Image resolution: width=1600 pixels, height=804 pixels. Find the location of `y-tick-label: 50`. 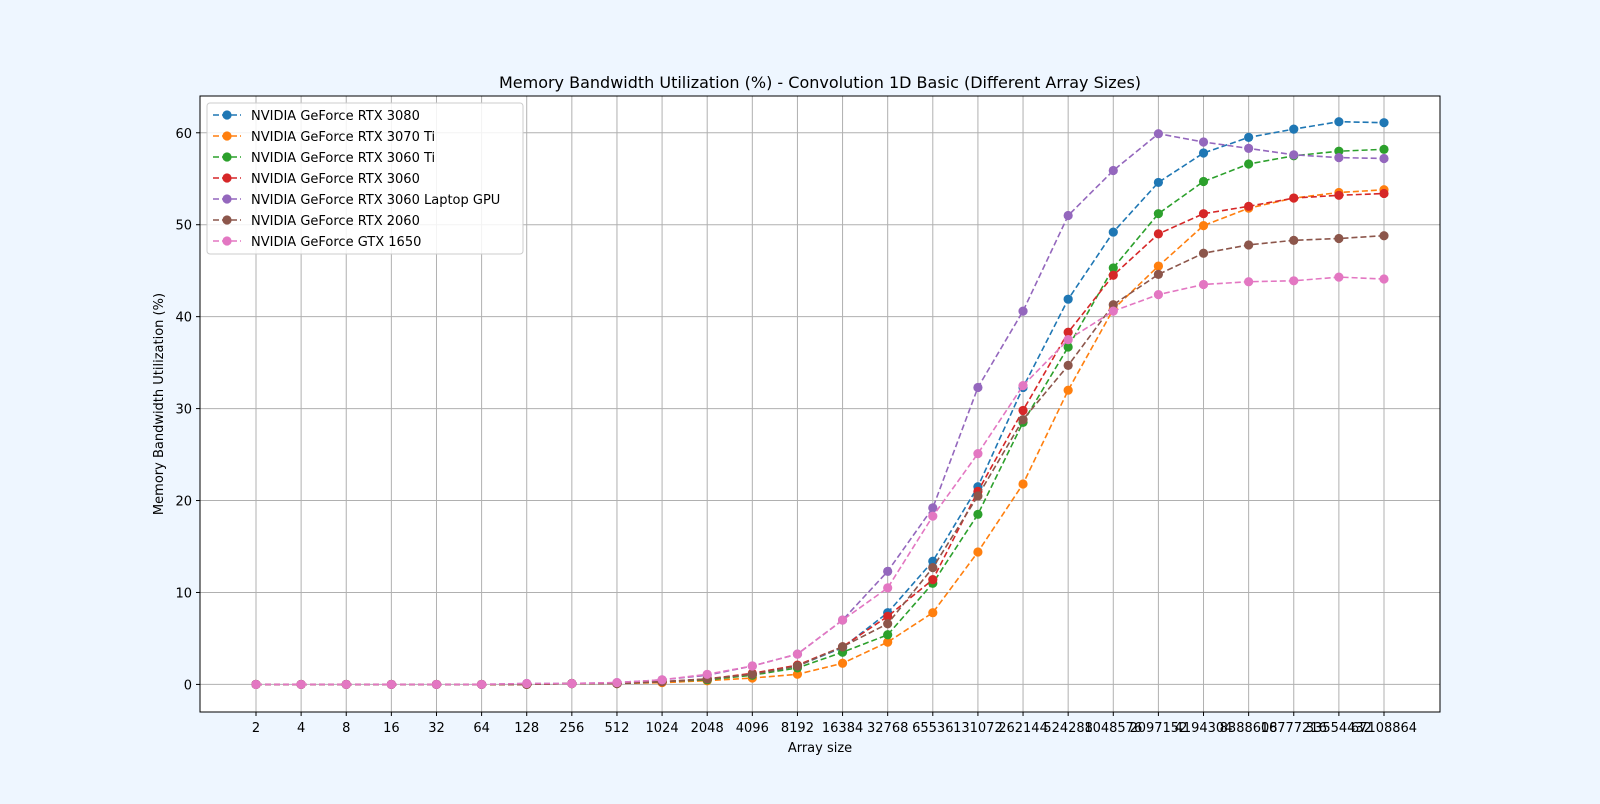

y-tick-label: 50 is located at coordinates (183, 226).